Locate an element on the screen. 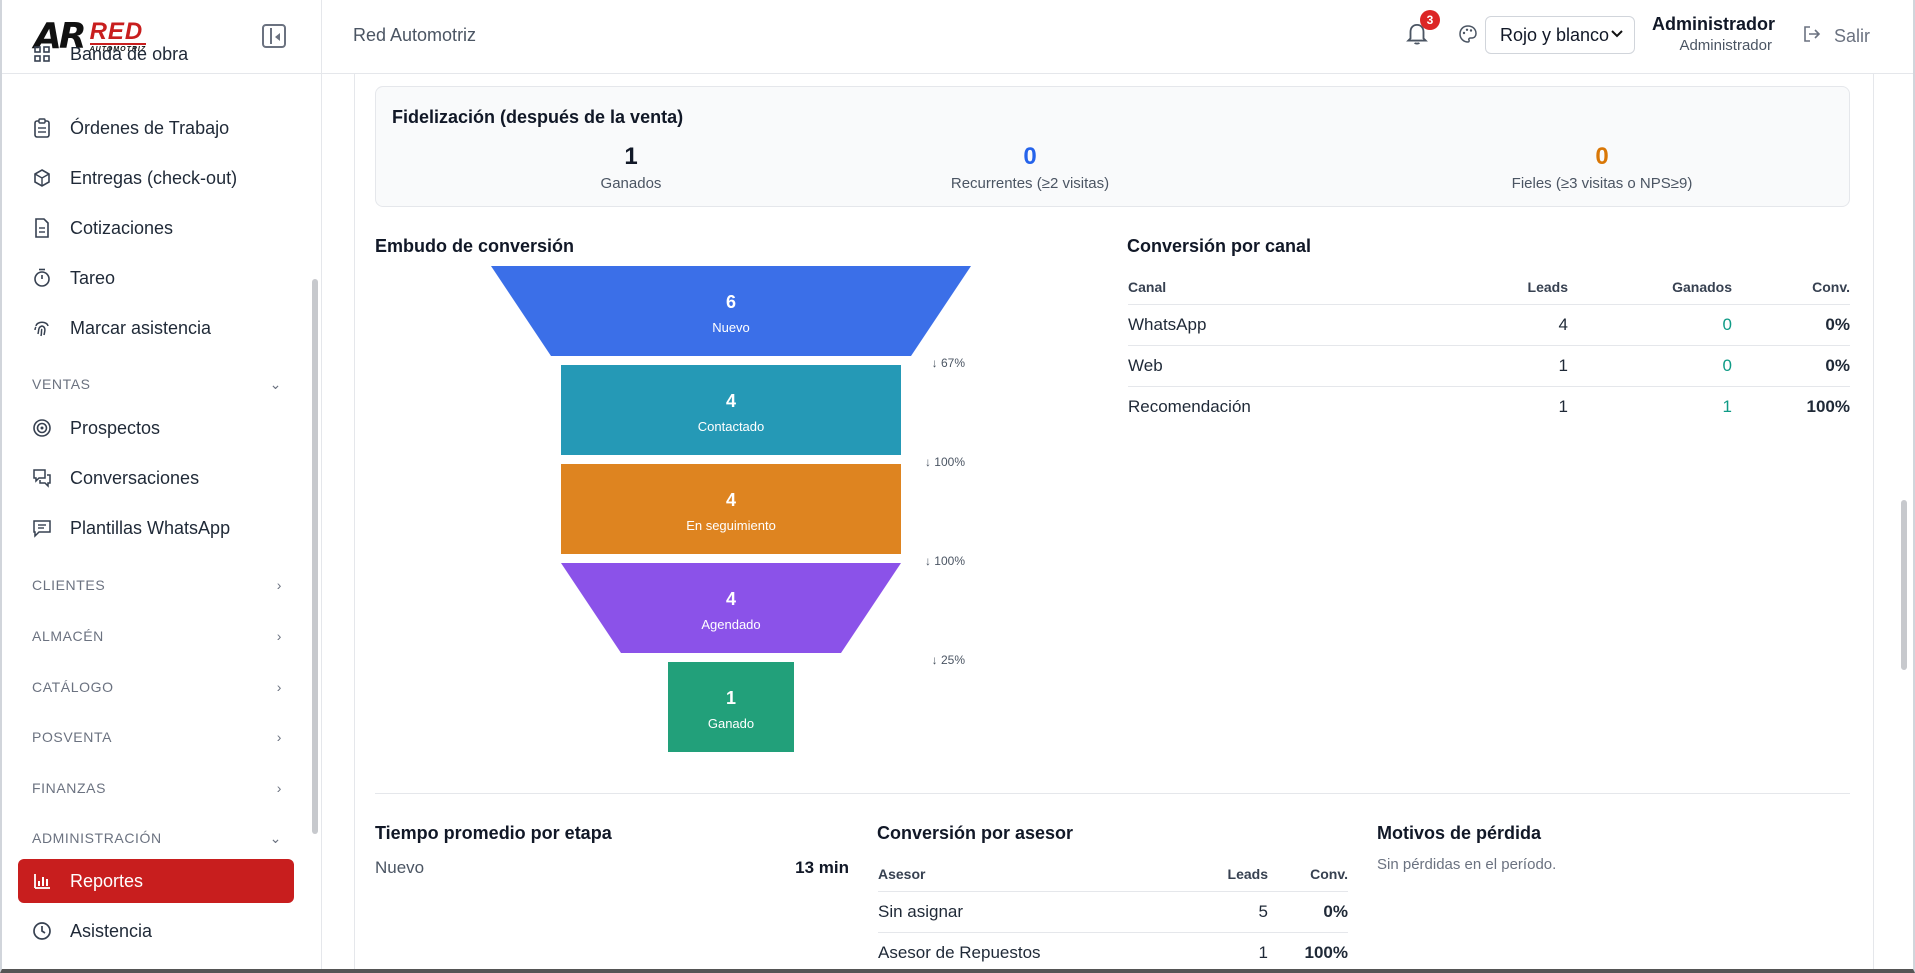  section-label: CATÁLOGO is located at coordinates (73, 687).